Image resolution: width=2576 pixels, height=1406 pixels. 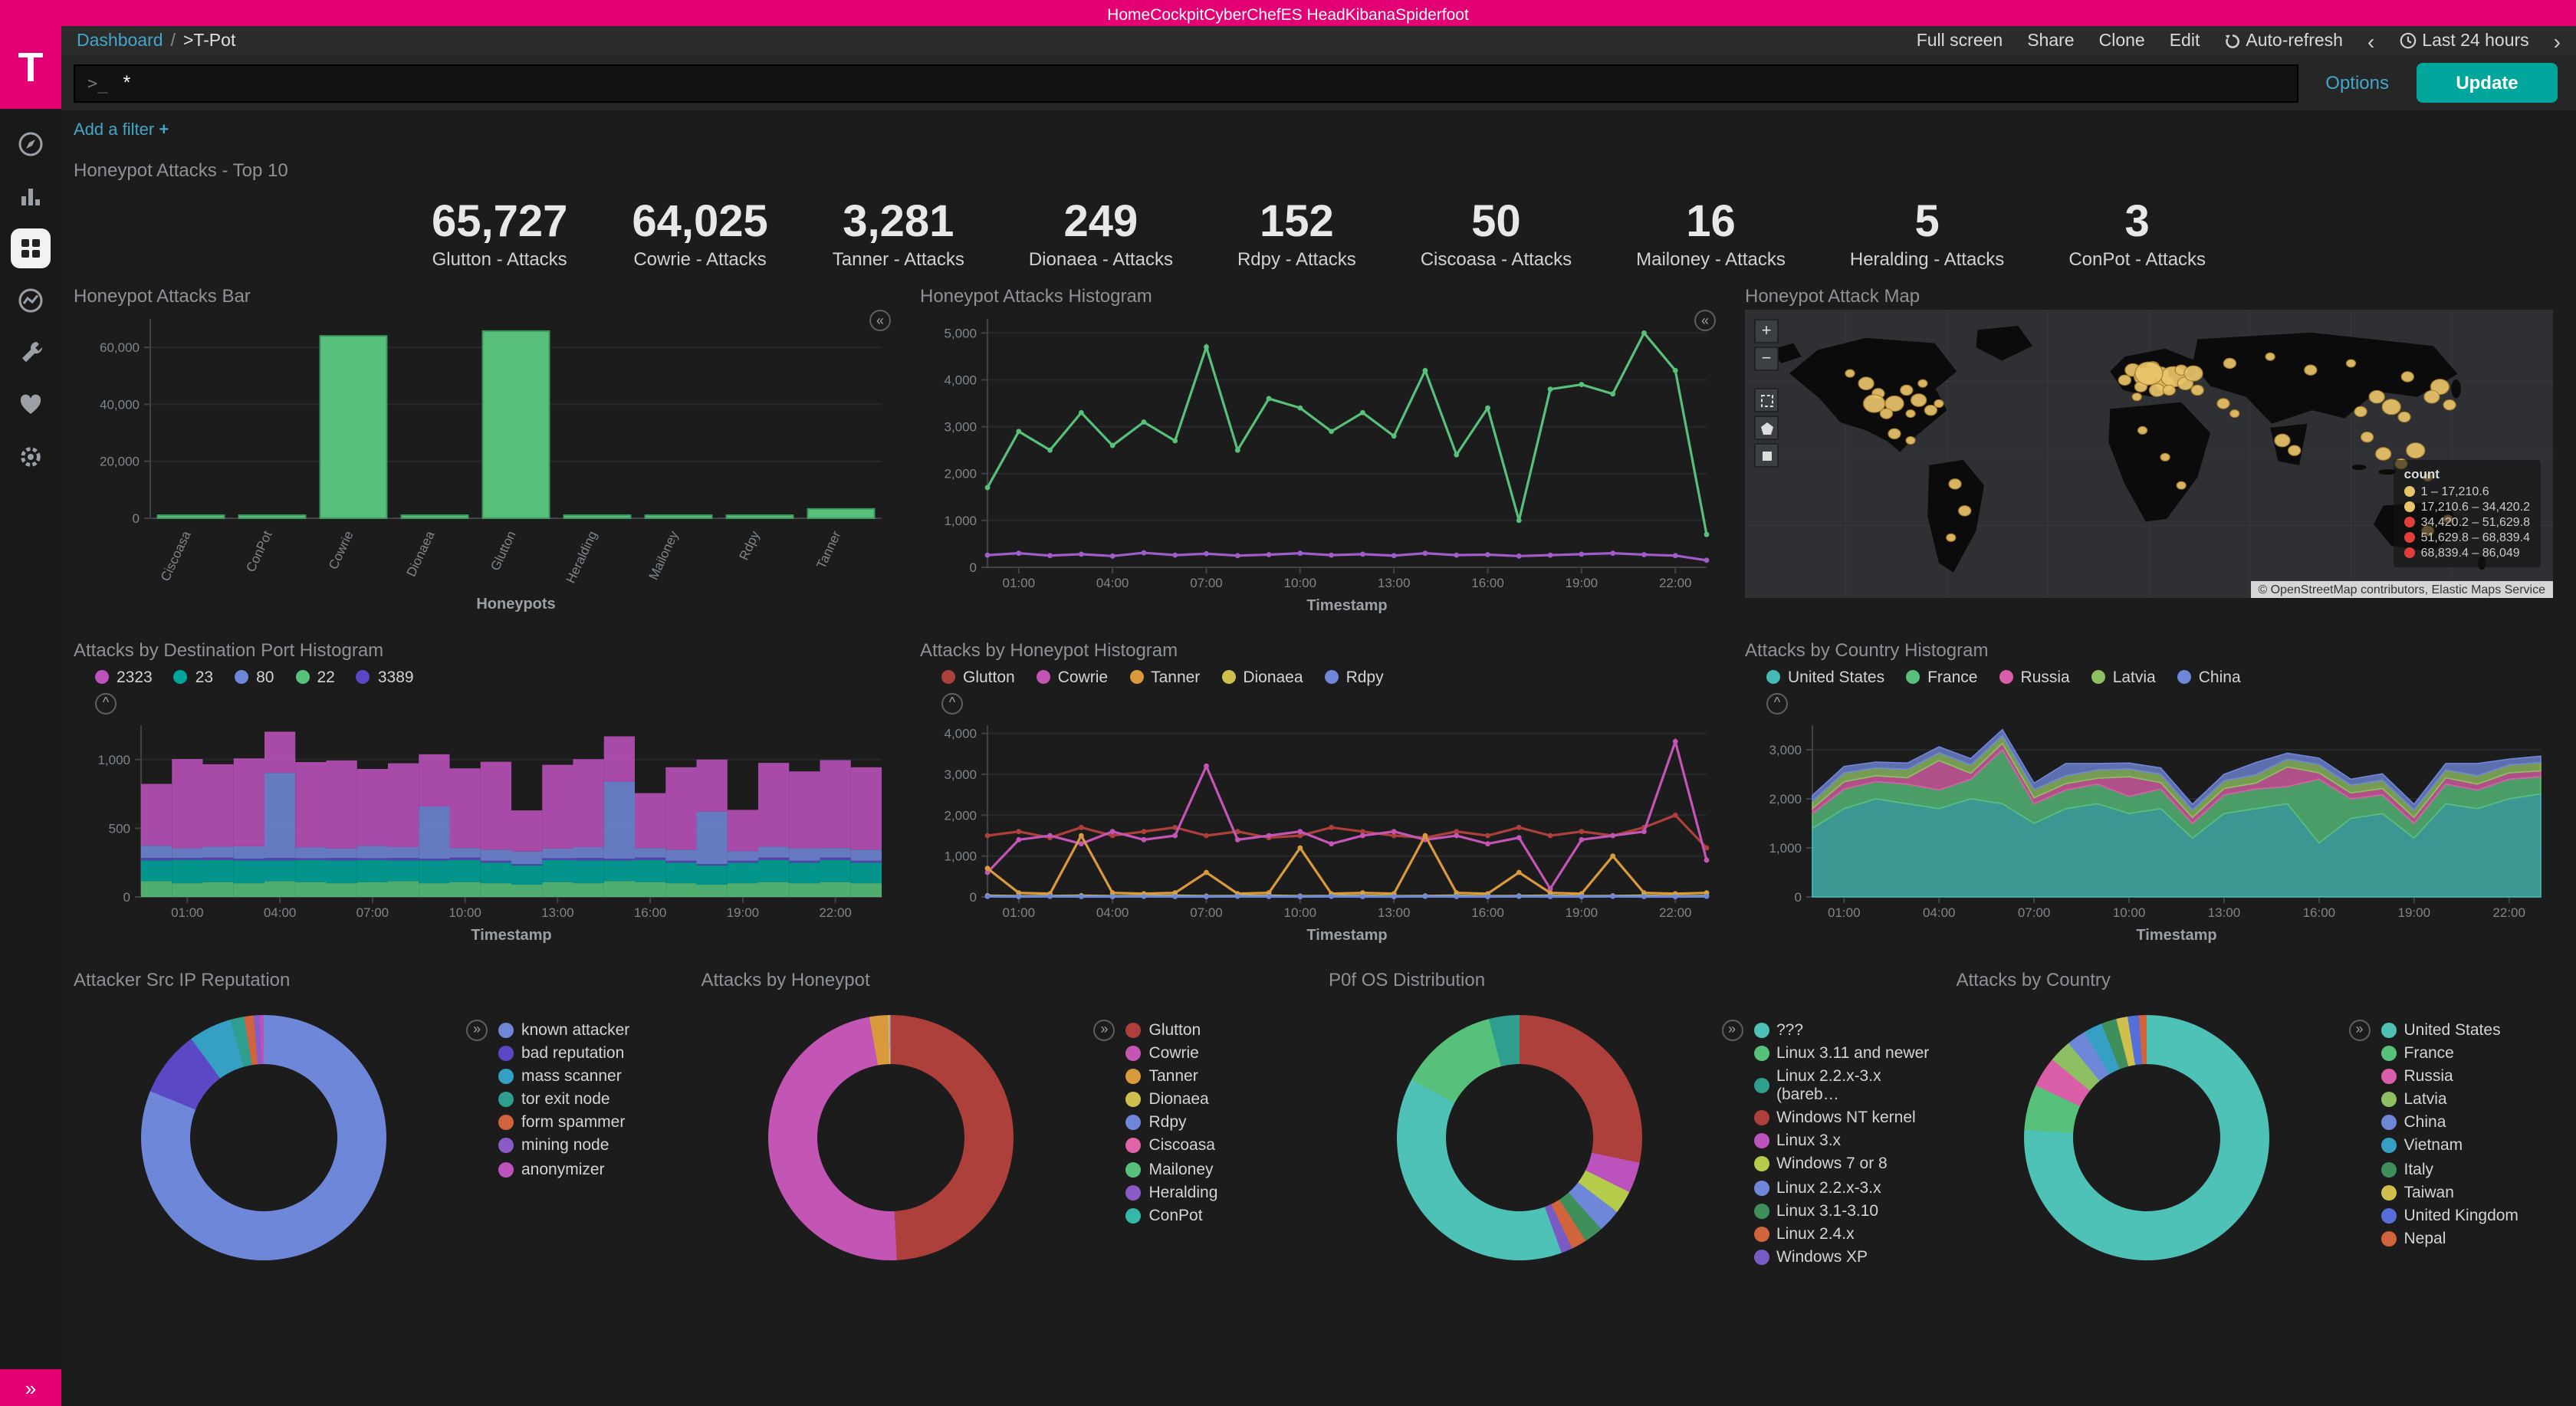 What do you see at coordinates (1177, 15) in the screenshot?
I see `top-nav-link: Cockpit` at bounding box center [1177, 15].